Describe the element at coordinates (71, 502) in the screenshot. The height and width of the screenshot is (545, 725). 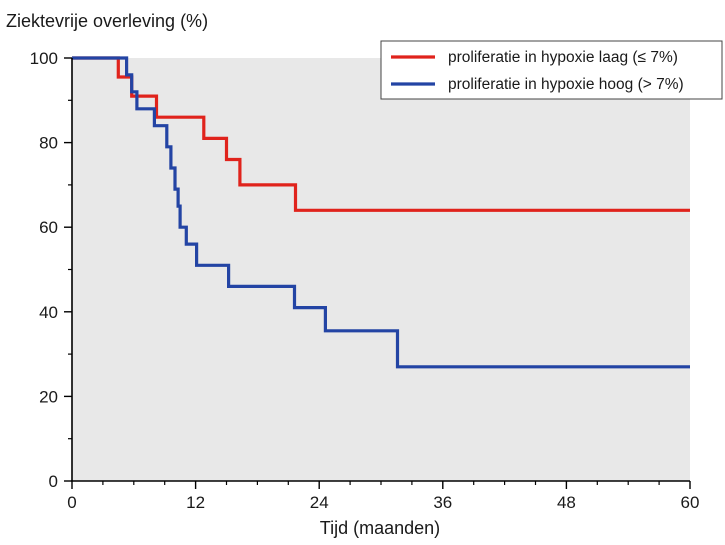
I see `x-tick-label: 0` at that location.